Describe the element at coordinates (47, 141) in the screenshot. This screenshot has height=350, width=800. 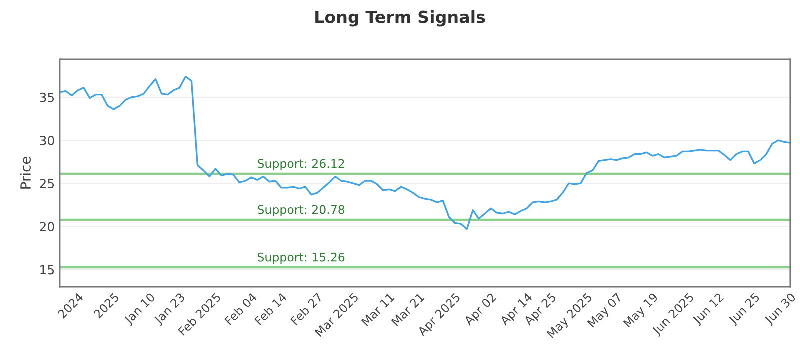
I see `y-tick-label: 30` at that location.